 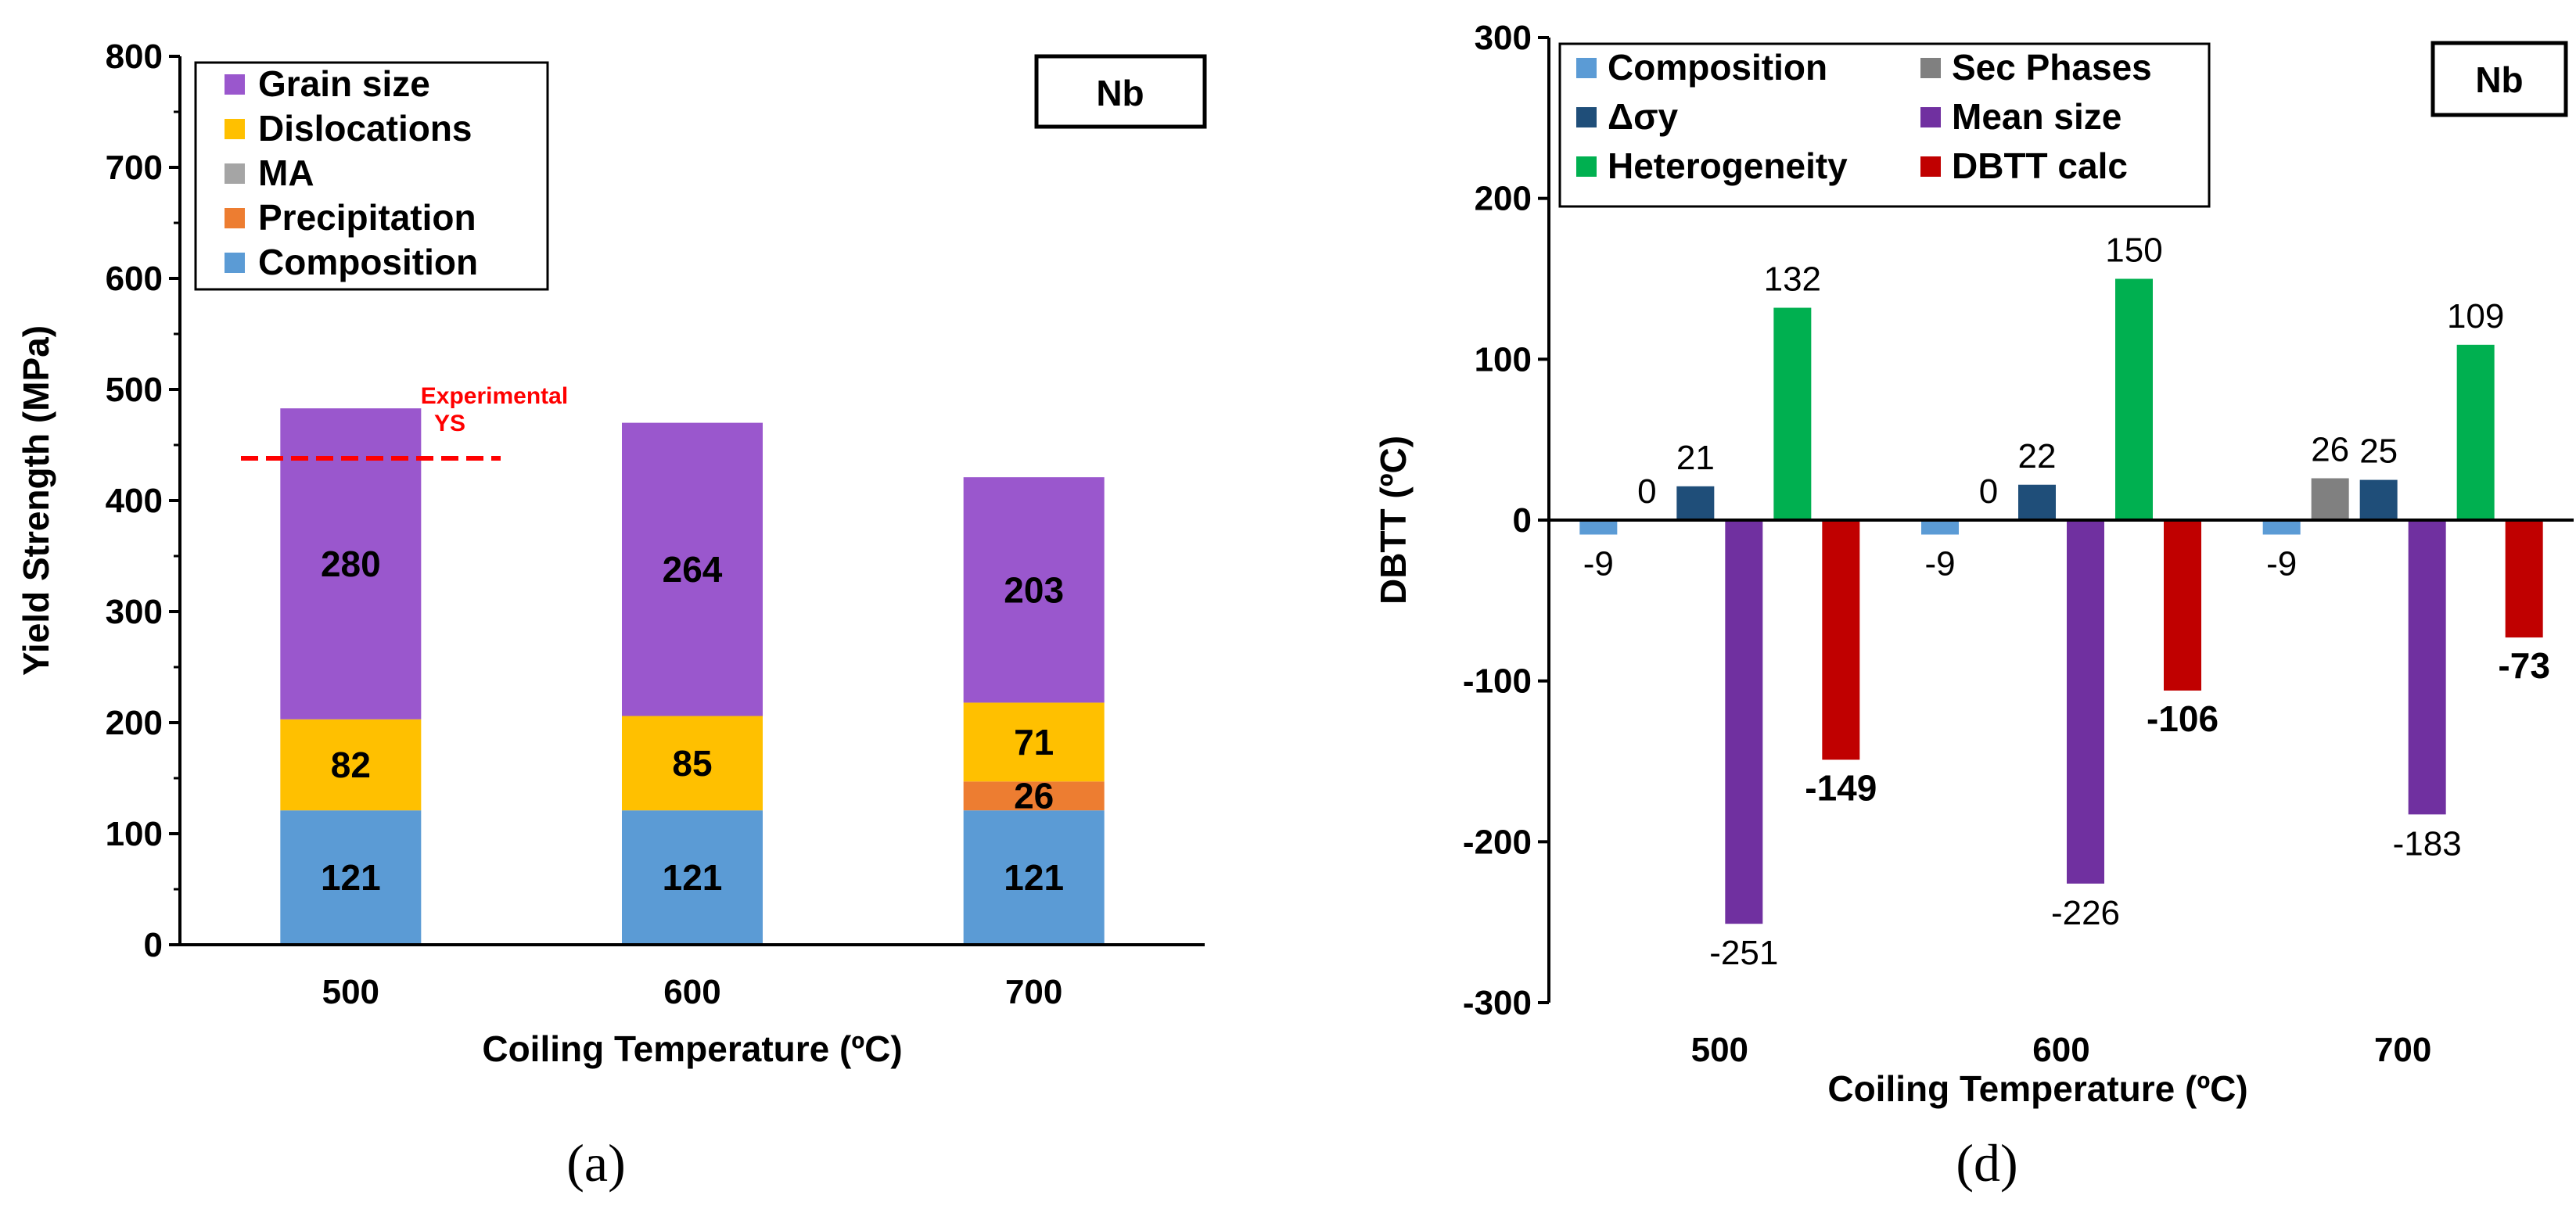 I want to click on chart-a-tag-box, so click(x=1120, y=91).